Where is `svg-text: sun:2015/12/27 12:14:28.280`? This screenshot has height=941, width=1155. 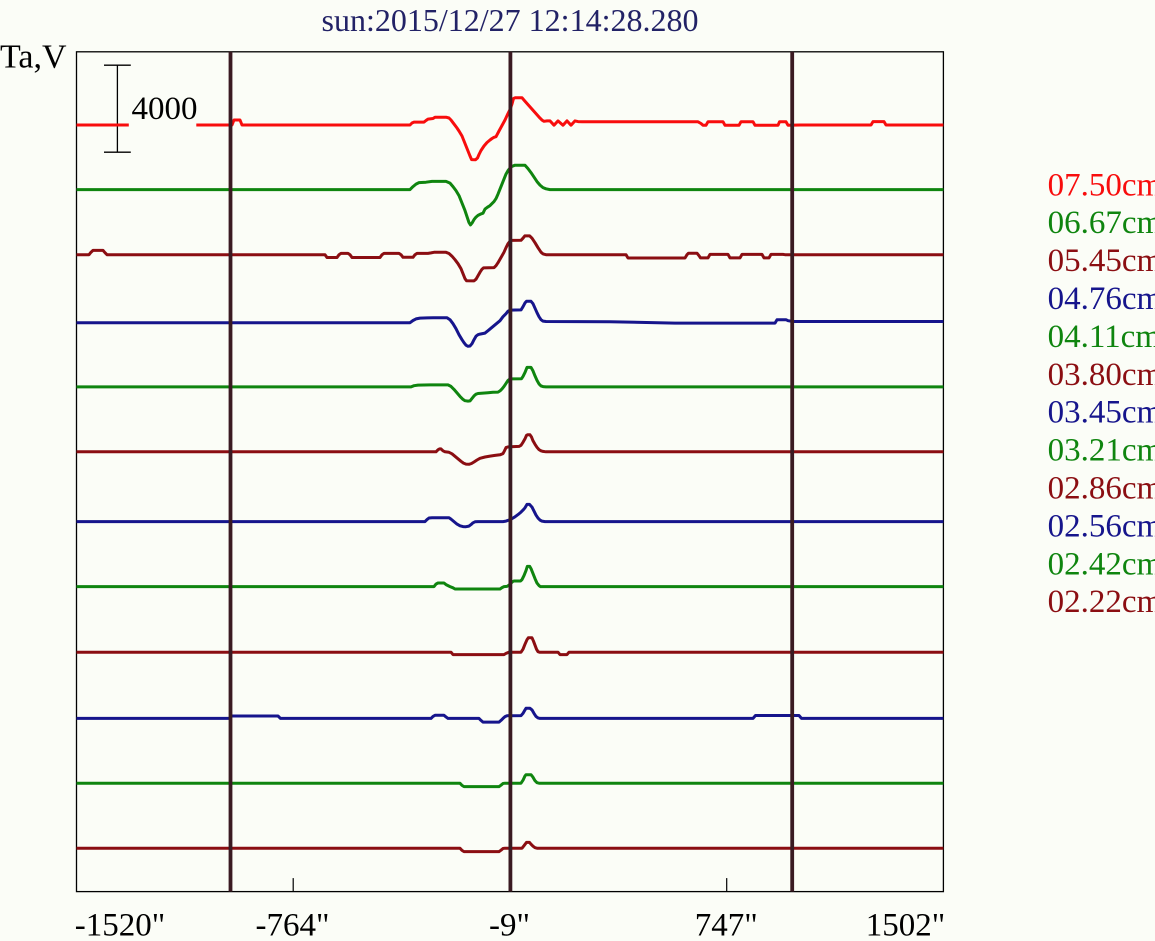
svg-text: sun:2015/12/27 12:14:28.280 is located at coordinates (510, 20).